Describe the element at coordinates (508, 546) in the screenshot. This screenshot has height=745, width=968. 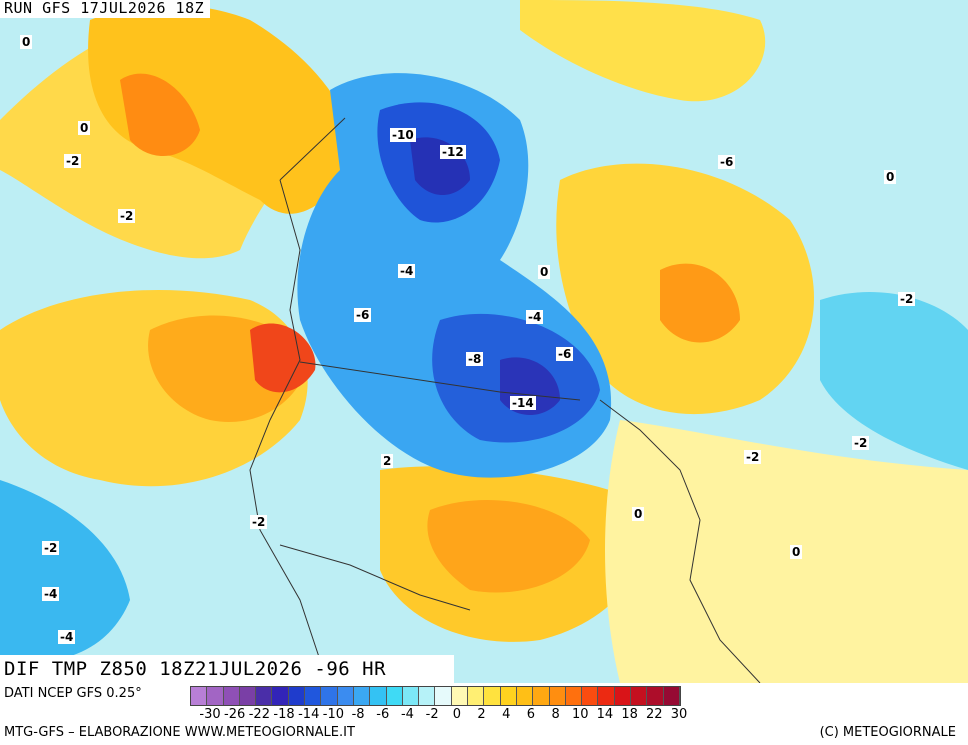
I see `warm-core-south` at that location.